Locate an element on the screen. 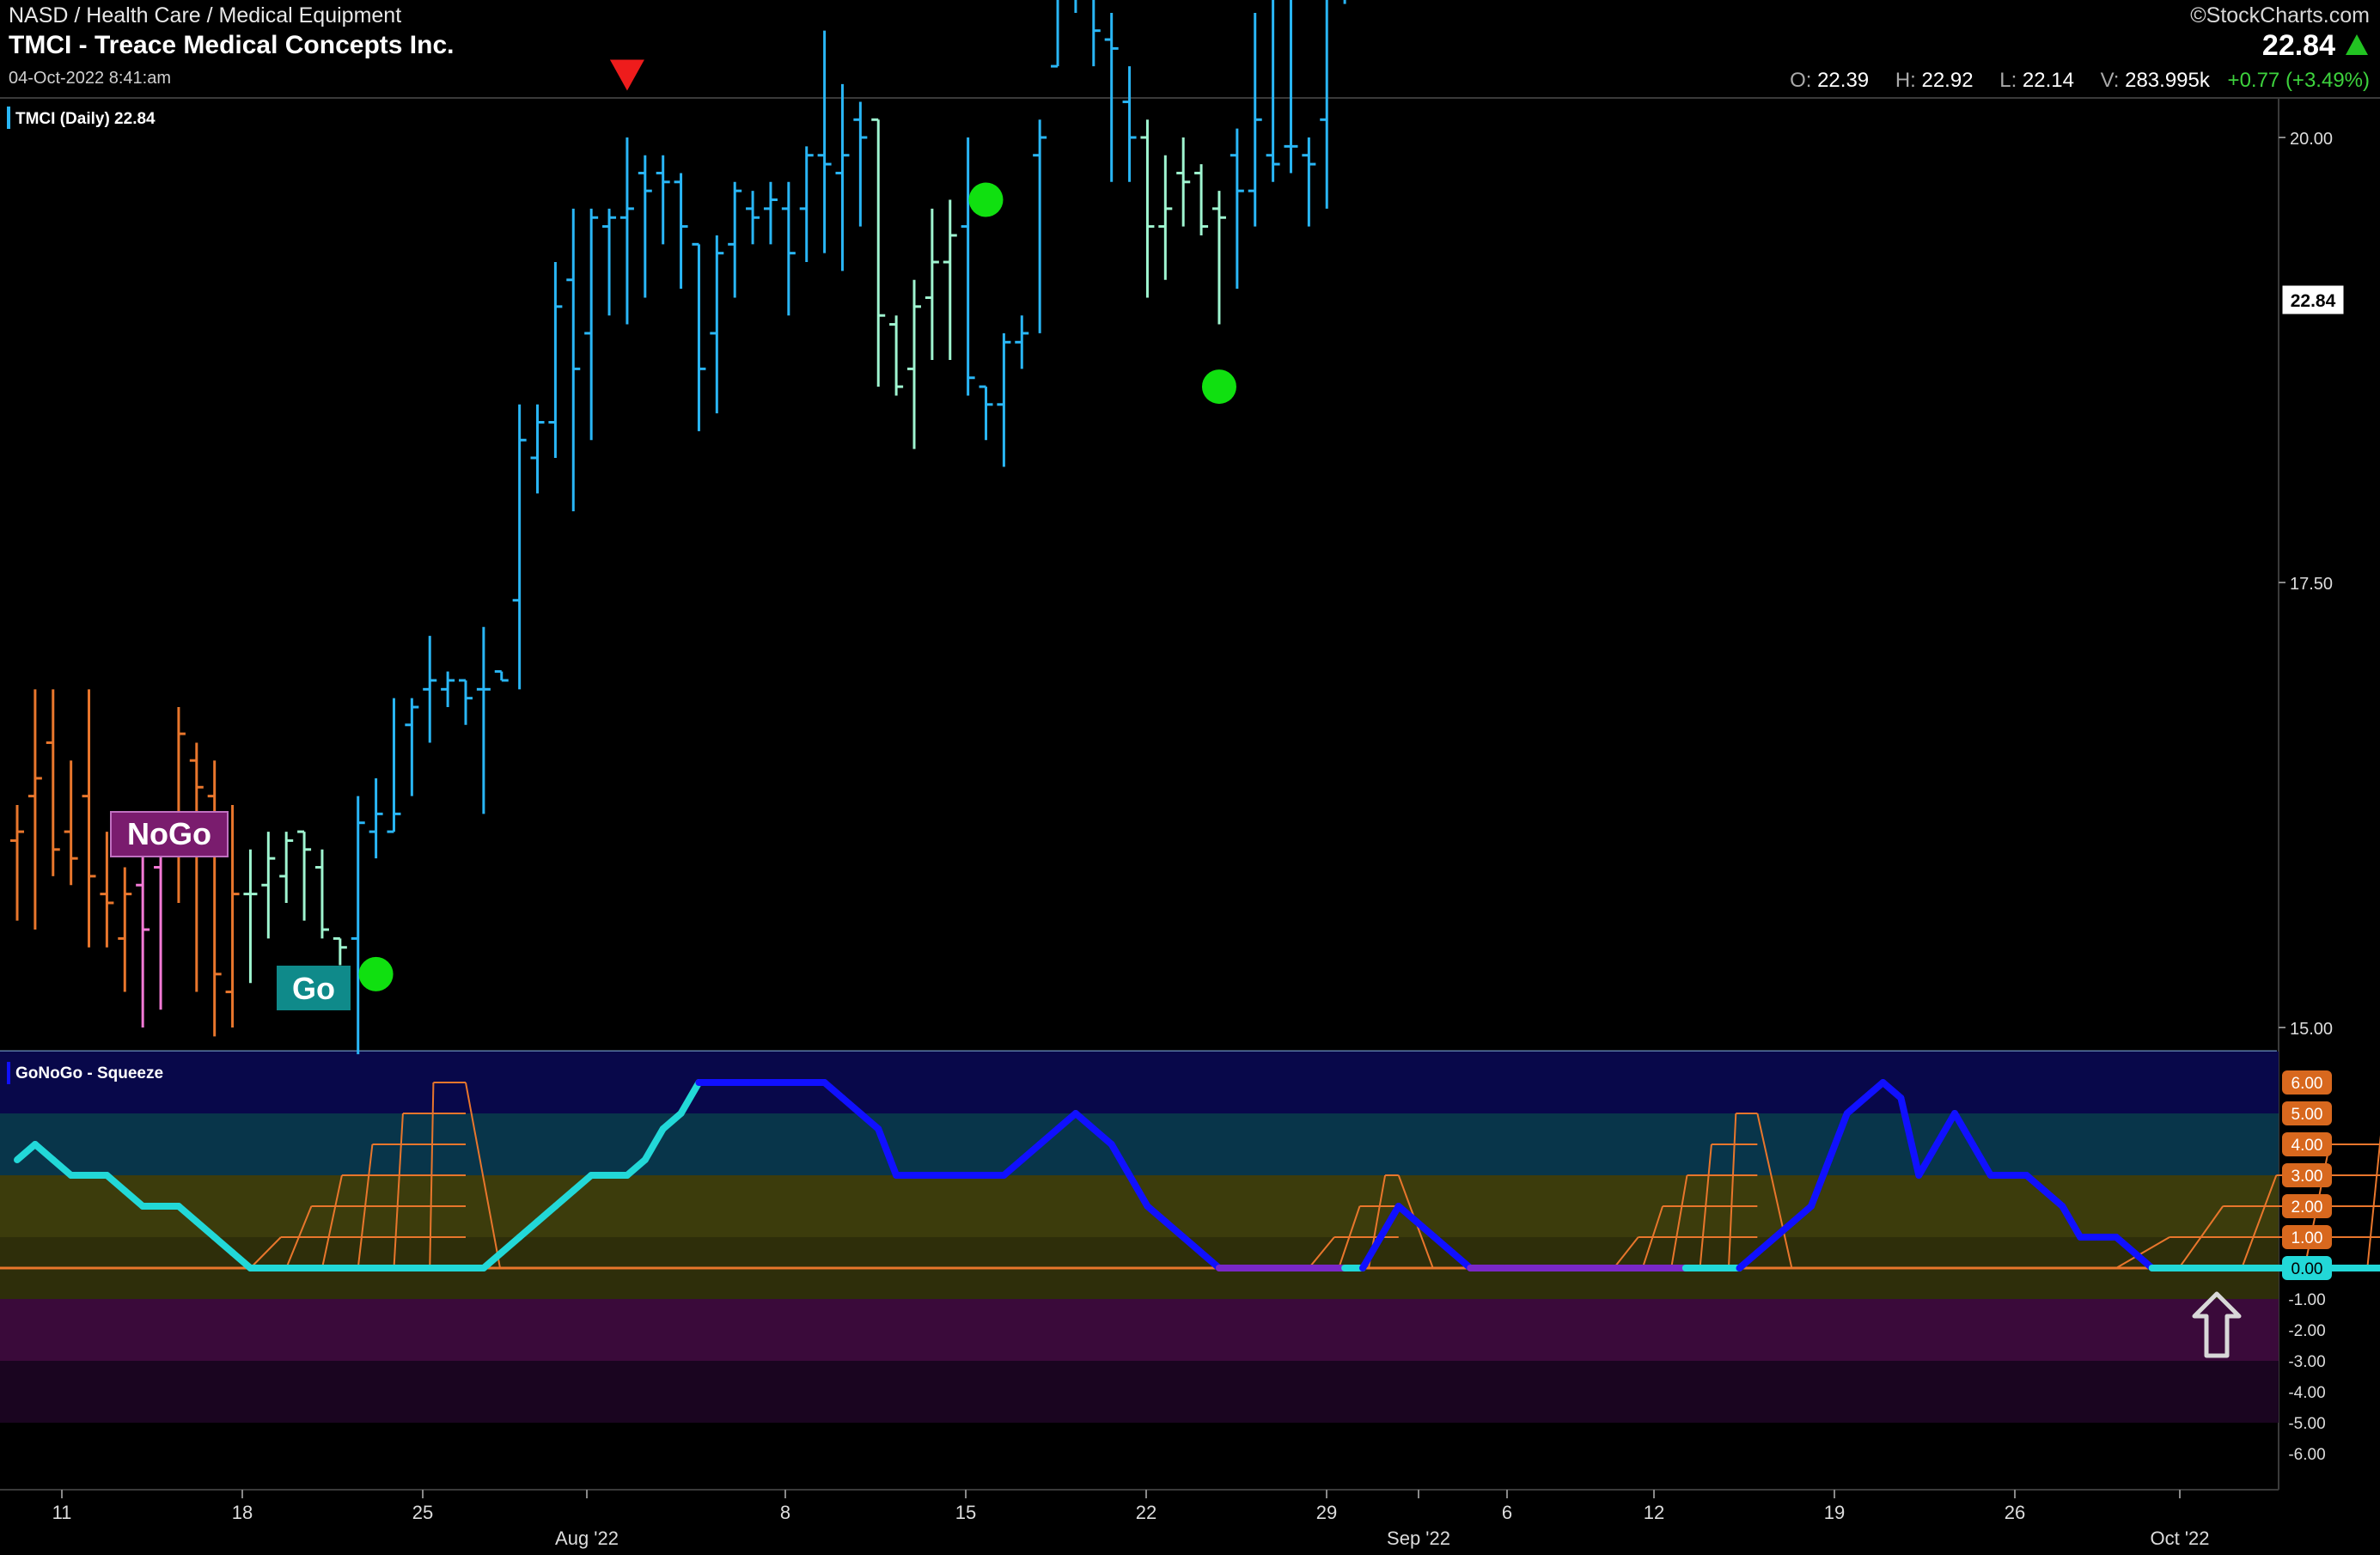  squeeze-tick-label: 6.00 is located at coordinates (2307, 1084).